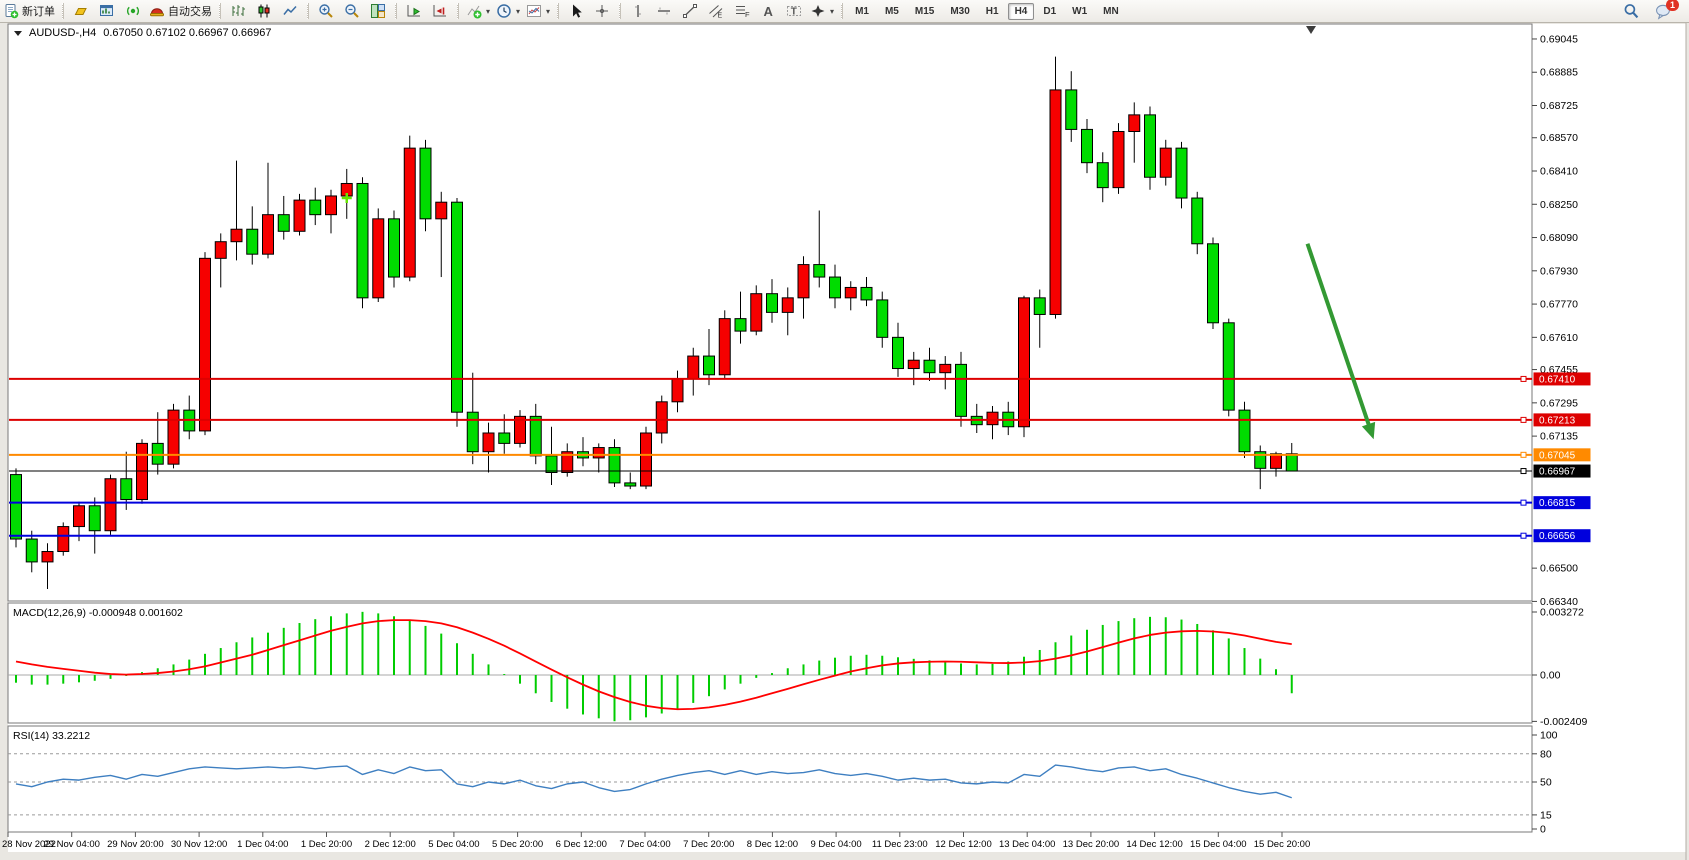 This screenshot has width=1689, height=860. Describe the element at coordinates (1080, 11) in the screenshot. I see `timeframe-W1: W1` at that location.